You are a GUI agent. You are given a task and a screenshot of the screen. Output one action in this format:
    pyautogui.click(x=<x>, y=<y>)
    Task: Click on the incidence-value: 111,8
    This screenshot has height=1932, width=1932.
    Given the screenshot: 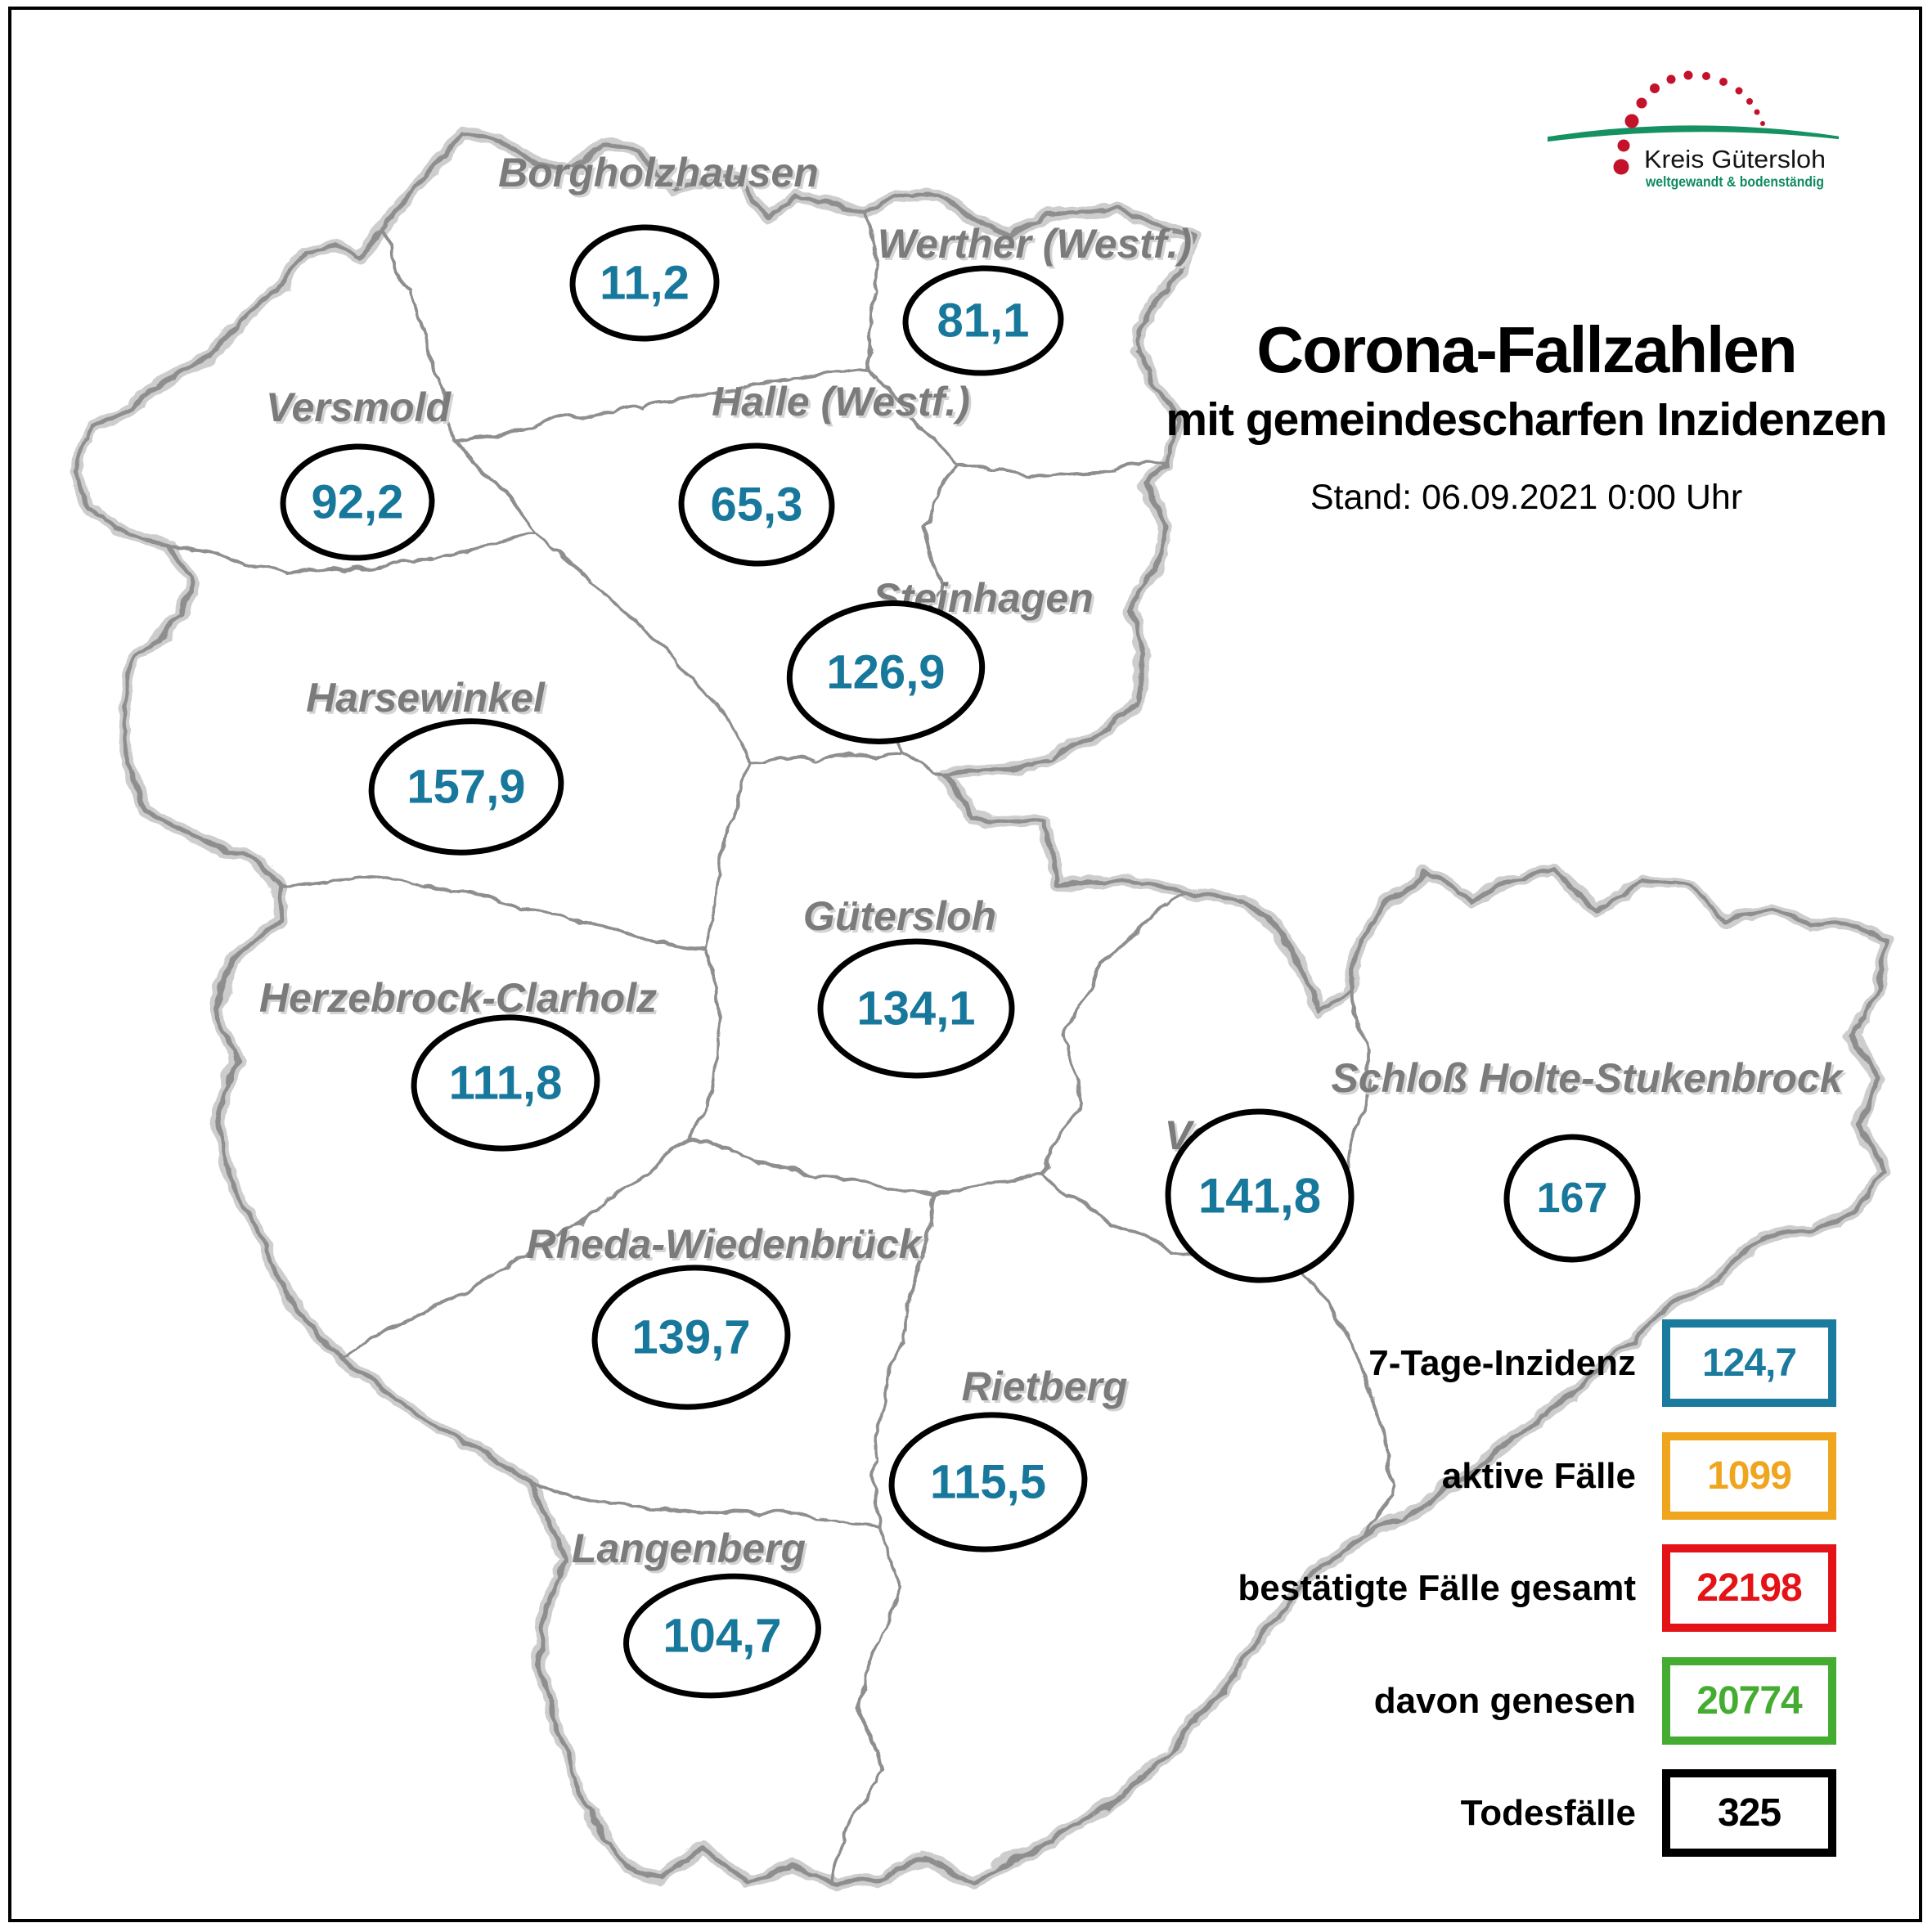 What is the action you would take?
    pyautogui.click(x=506, y=1084)
    